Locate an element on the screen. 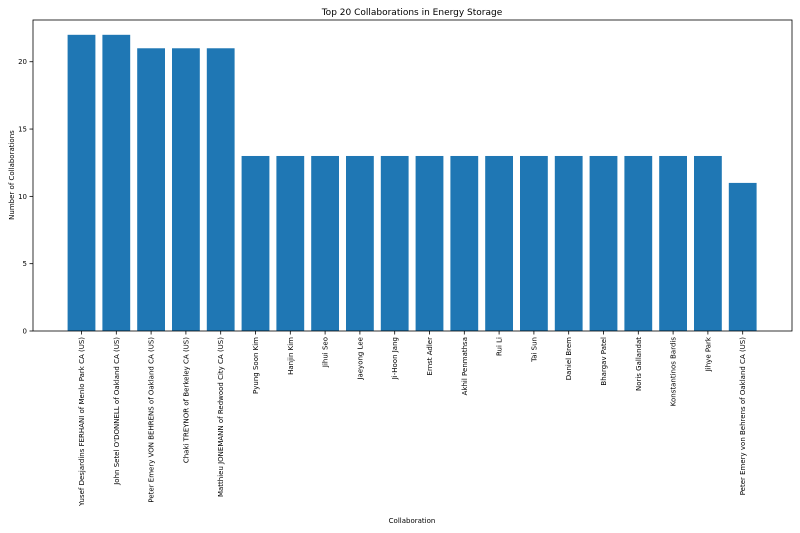 This screenshot has width=800, height=533. x-tick-label: Rui Li is located at coordinates (500, 346).